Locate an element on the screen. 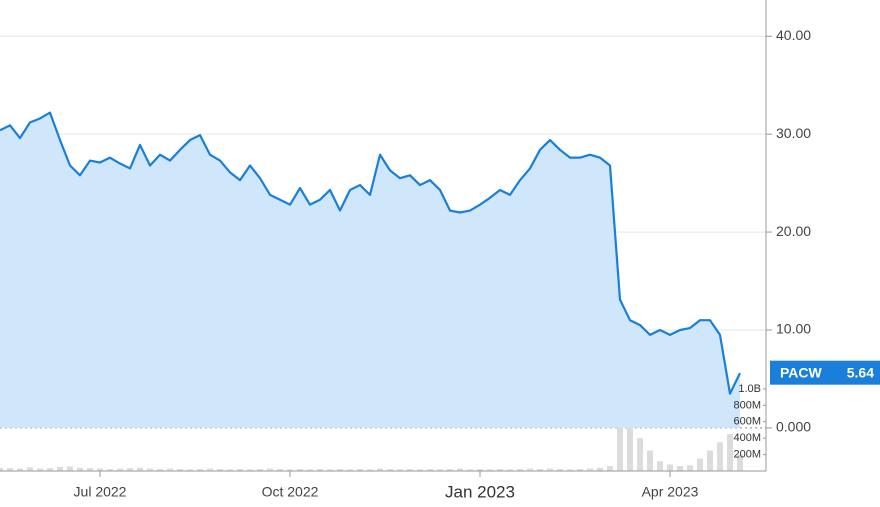 The width and height of the screenshot is (880, 507). price-tag-value: 5.64 is located at coordinates (860, 372).